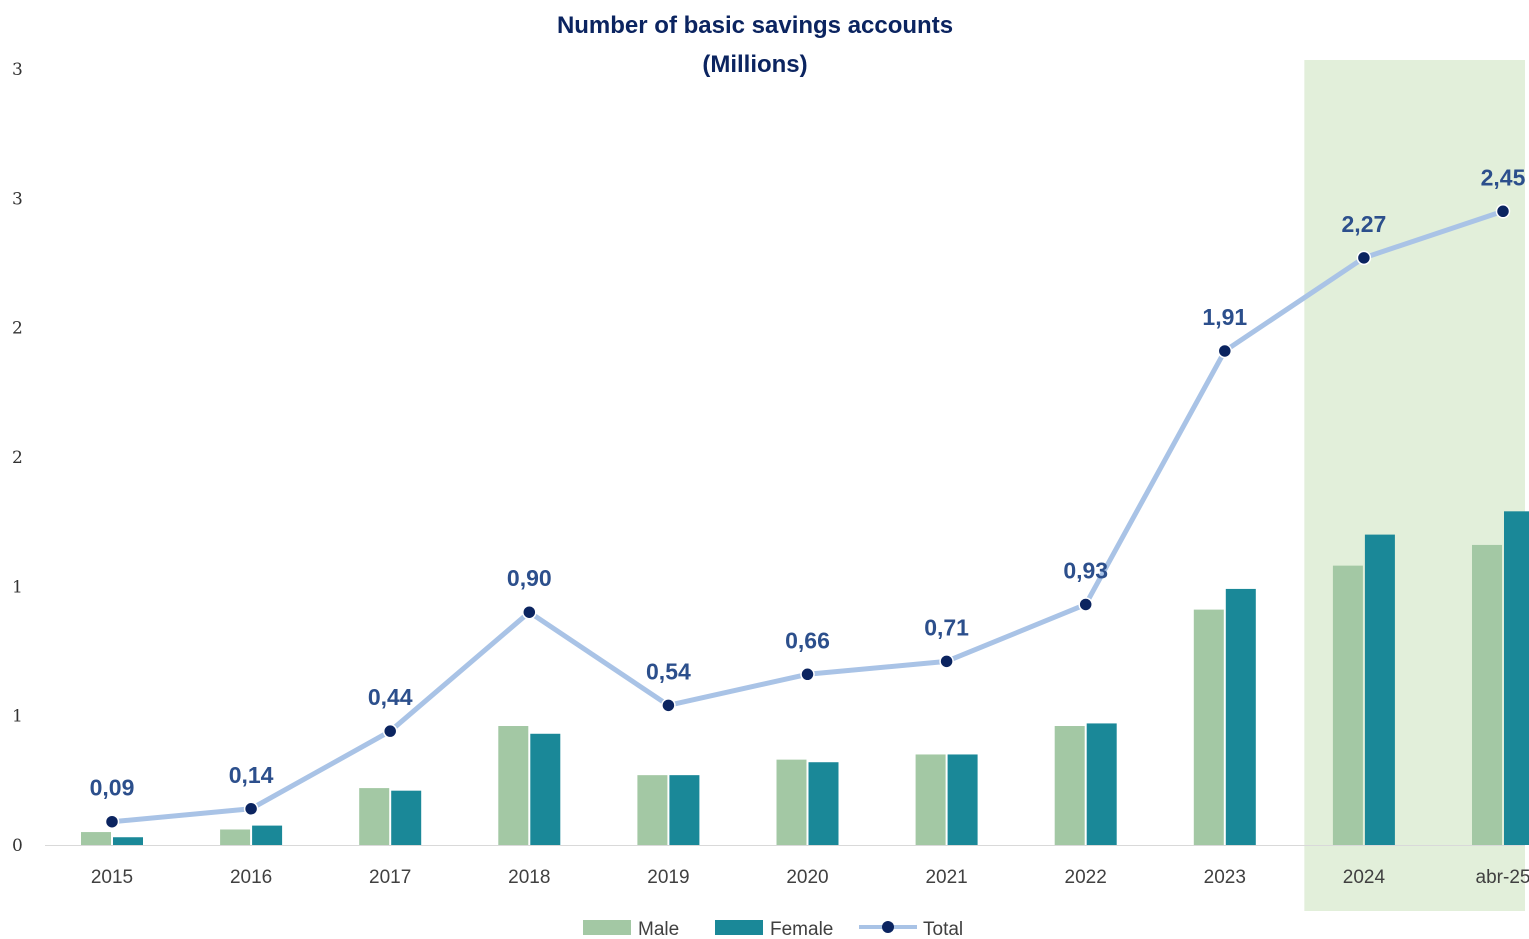  What do you see at coordinates (607, 927) in the screenshot?
I see `legend-swatch-male` at bounding box center [607, 927].